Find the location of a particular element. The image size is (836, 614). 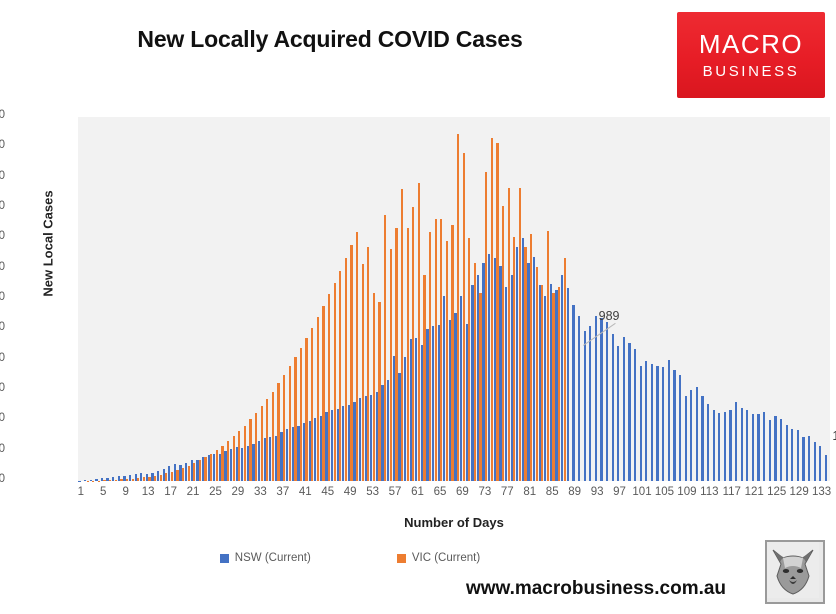

legend-label-vic: VIC (Current) is located at coordinates (446, 558).